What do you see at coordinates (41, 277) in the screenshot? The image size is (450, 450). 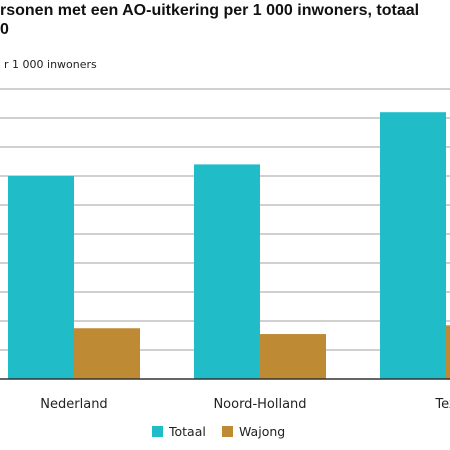 I see `bar-totaal-nederland` at bounding box center [41, 277].